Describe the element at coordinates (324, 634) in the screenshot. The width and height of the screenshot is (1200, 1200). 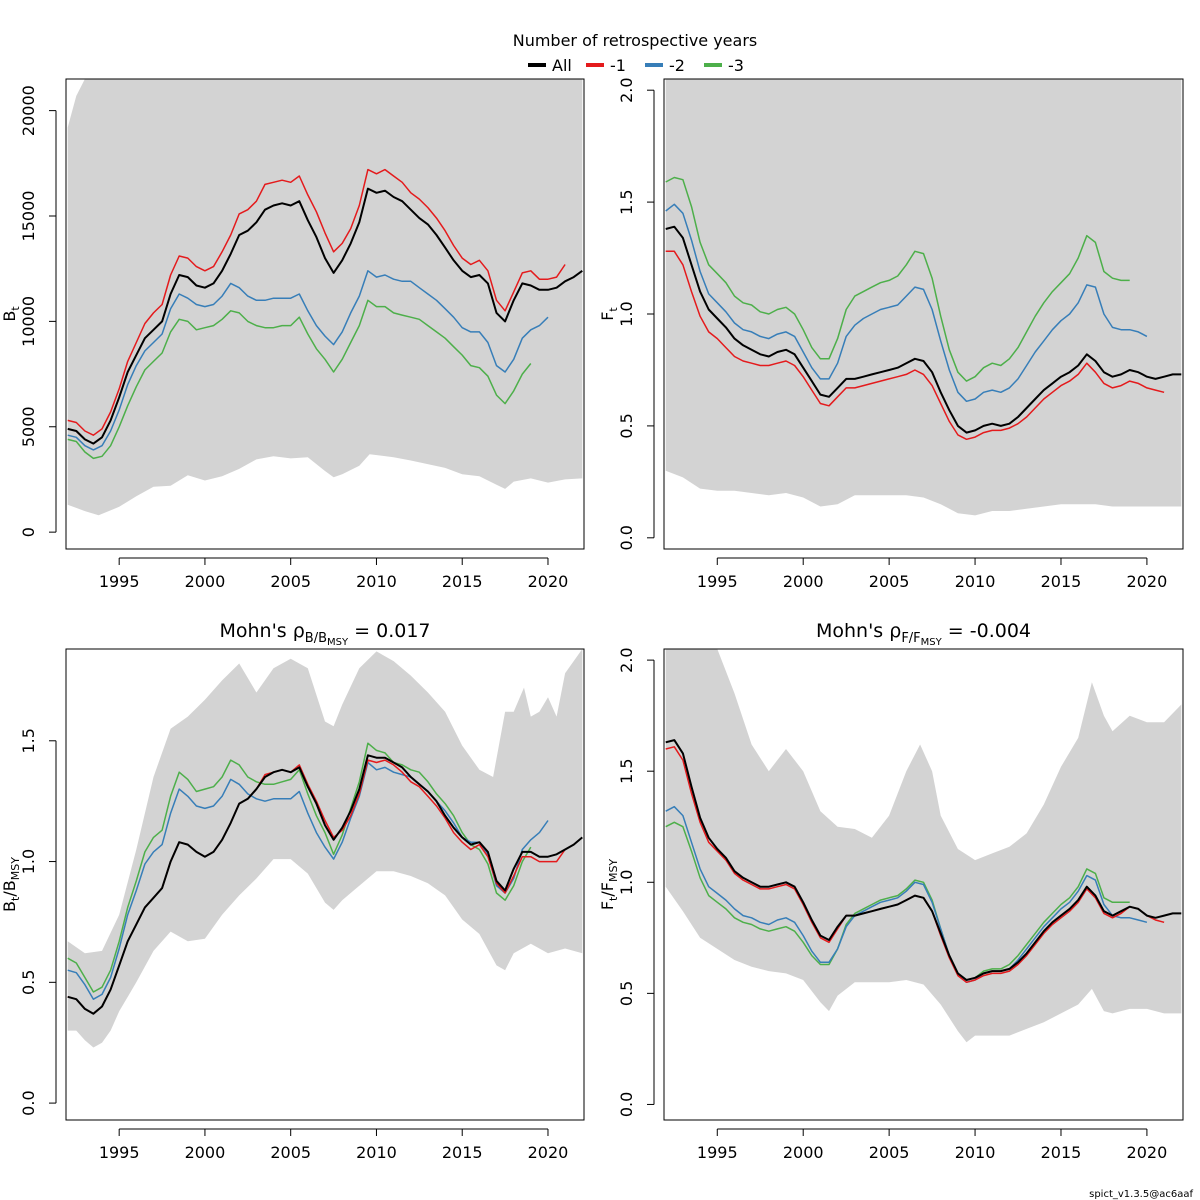
I see `panel-title: Mohn's ρB/BMSY = 0.017` at that location.